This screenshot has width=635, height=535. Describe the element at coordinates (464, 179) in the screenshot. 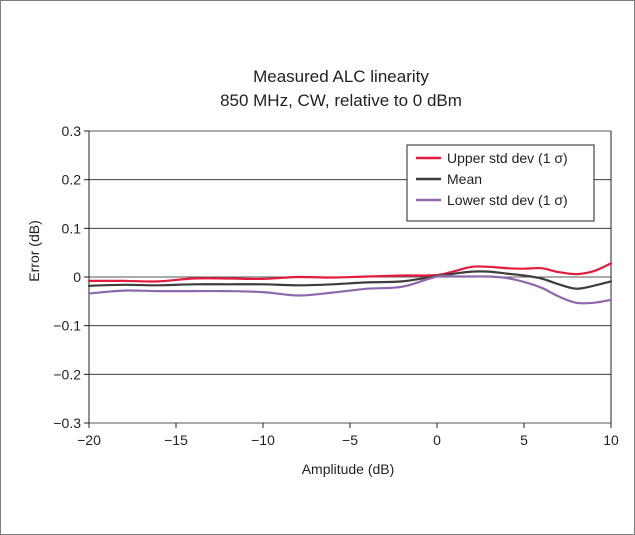

I see `legend-label-mean: Mean` at that location.